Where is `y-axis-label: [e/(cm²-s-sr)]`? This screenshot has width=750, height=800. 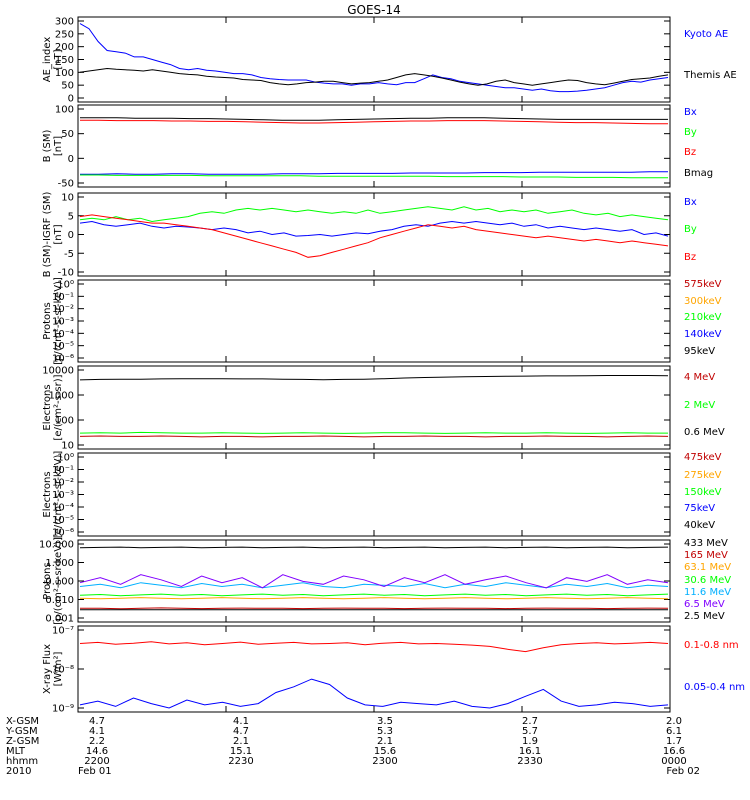 y-axis-label: [e/(cm²-s-sr)] is located at coordinates (58, 407).